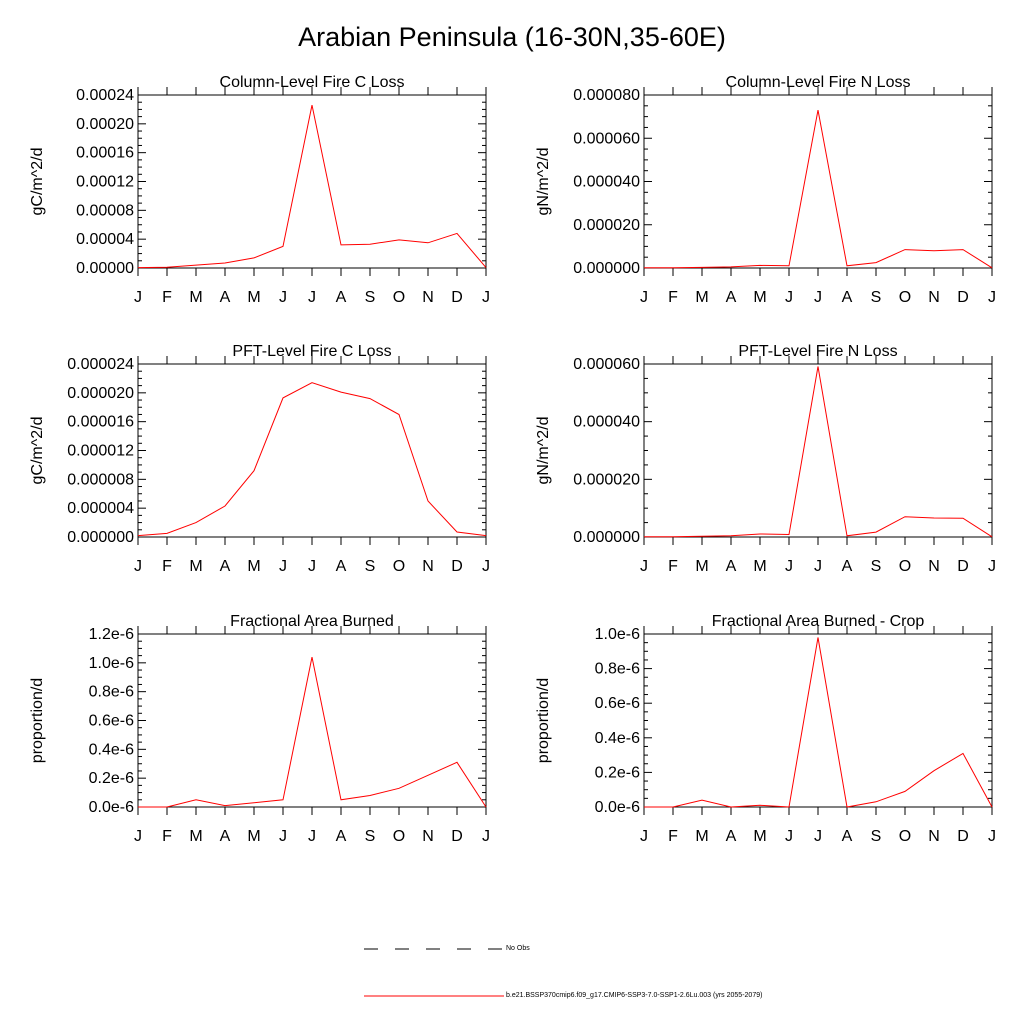 This screenshot has width=1024, height=1024. What do you see at coordinates (105, 95) in the screenshot?
I see `y-tick-label: 0.00024` at bounding box center [105, 95].